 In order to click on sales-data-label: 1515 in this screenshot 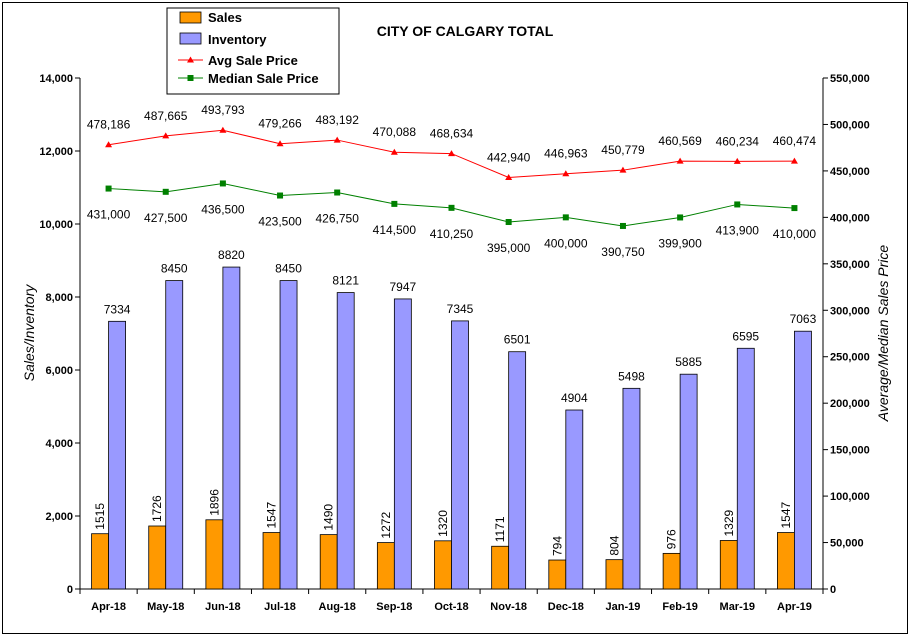, I will do `click(100, 516)`.